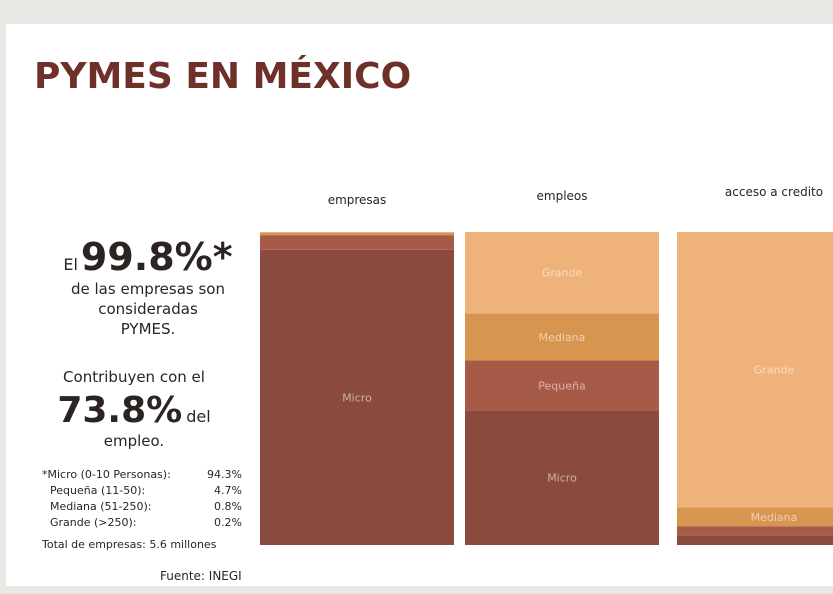 The height and width of the screenshot is (594, 833). I want to click on breakdown-label: Mediana (51-250):, so click(101, 506).